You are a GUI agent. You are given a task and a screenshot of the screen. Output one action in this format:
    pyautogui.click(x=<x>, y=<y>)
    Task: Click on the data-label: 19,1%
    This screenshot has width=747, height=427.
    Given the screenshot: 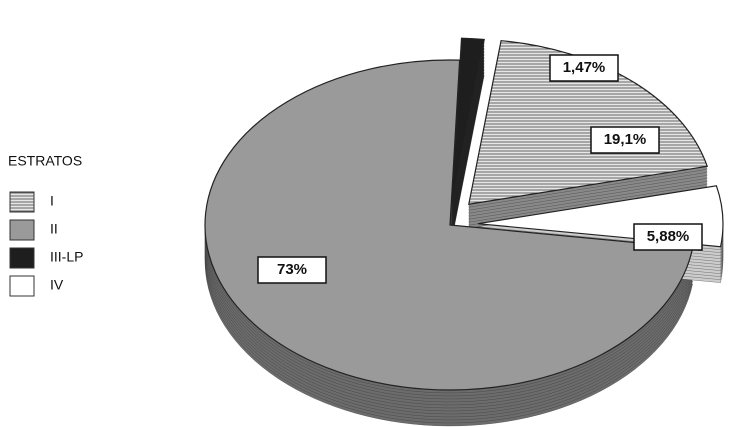 What is the action you would take?
    pyautogui.click(x=625, y=139)
    